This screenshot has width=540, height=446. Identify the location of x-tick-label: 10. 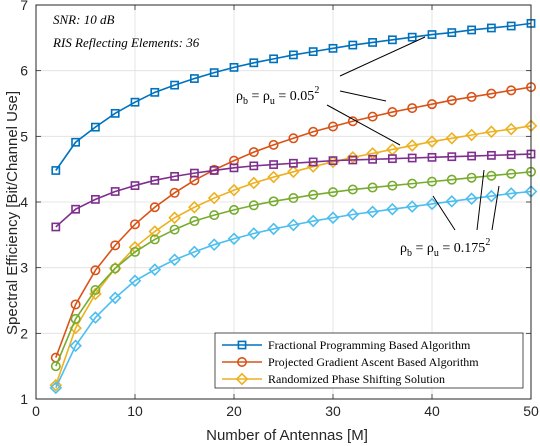
(135, 411).